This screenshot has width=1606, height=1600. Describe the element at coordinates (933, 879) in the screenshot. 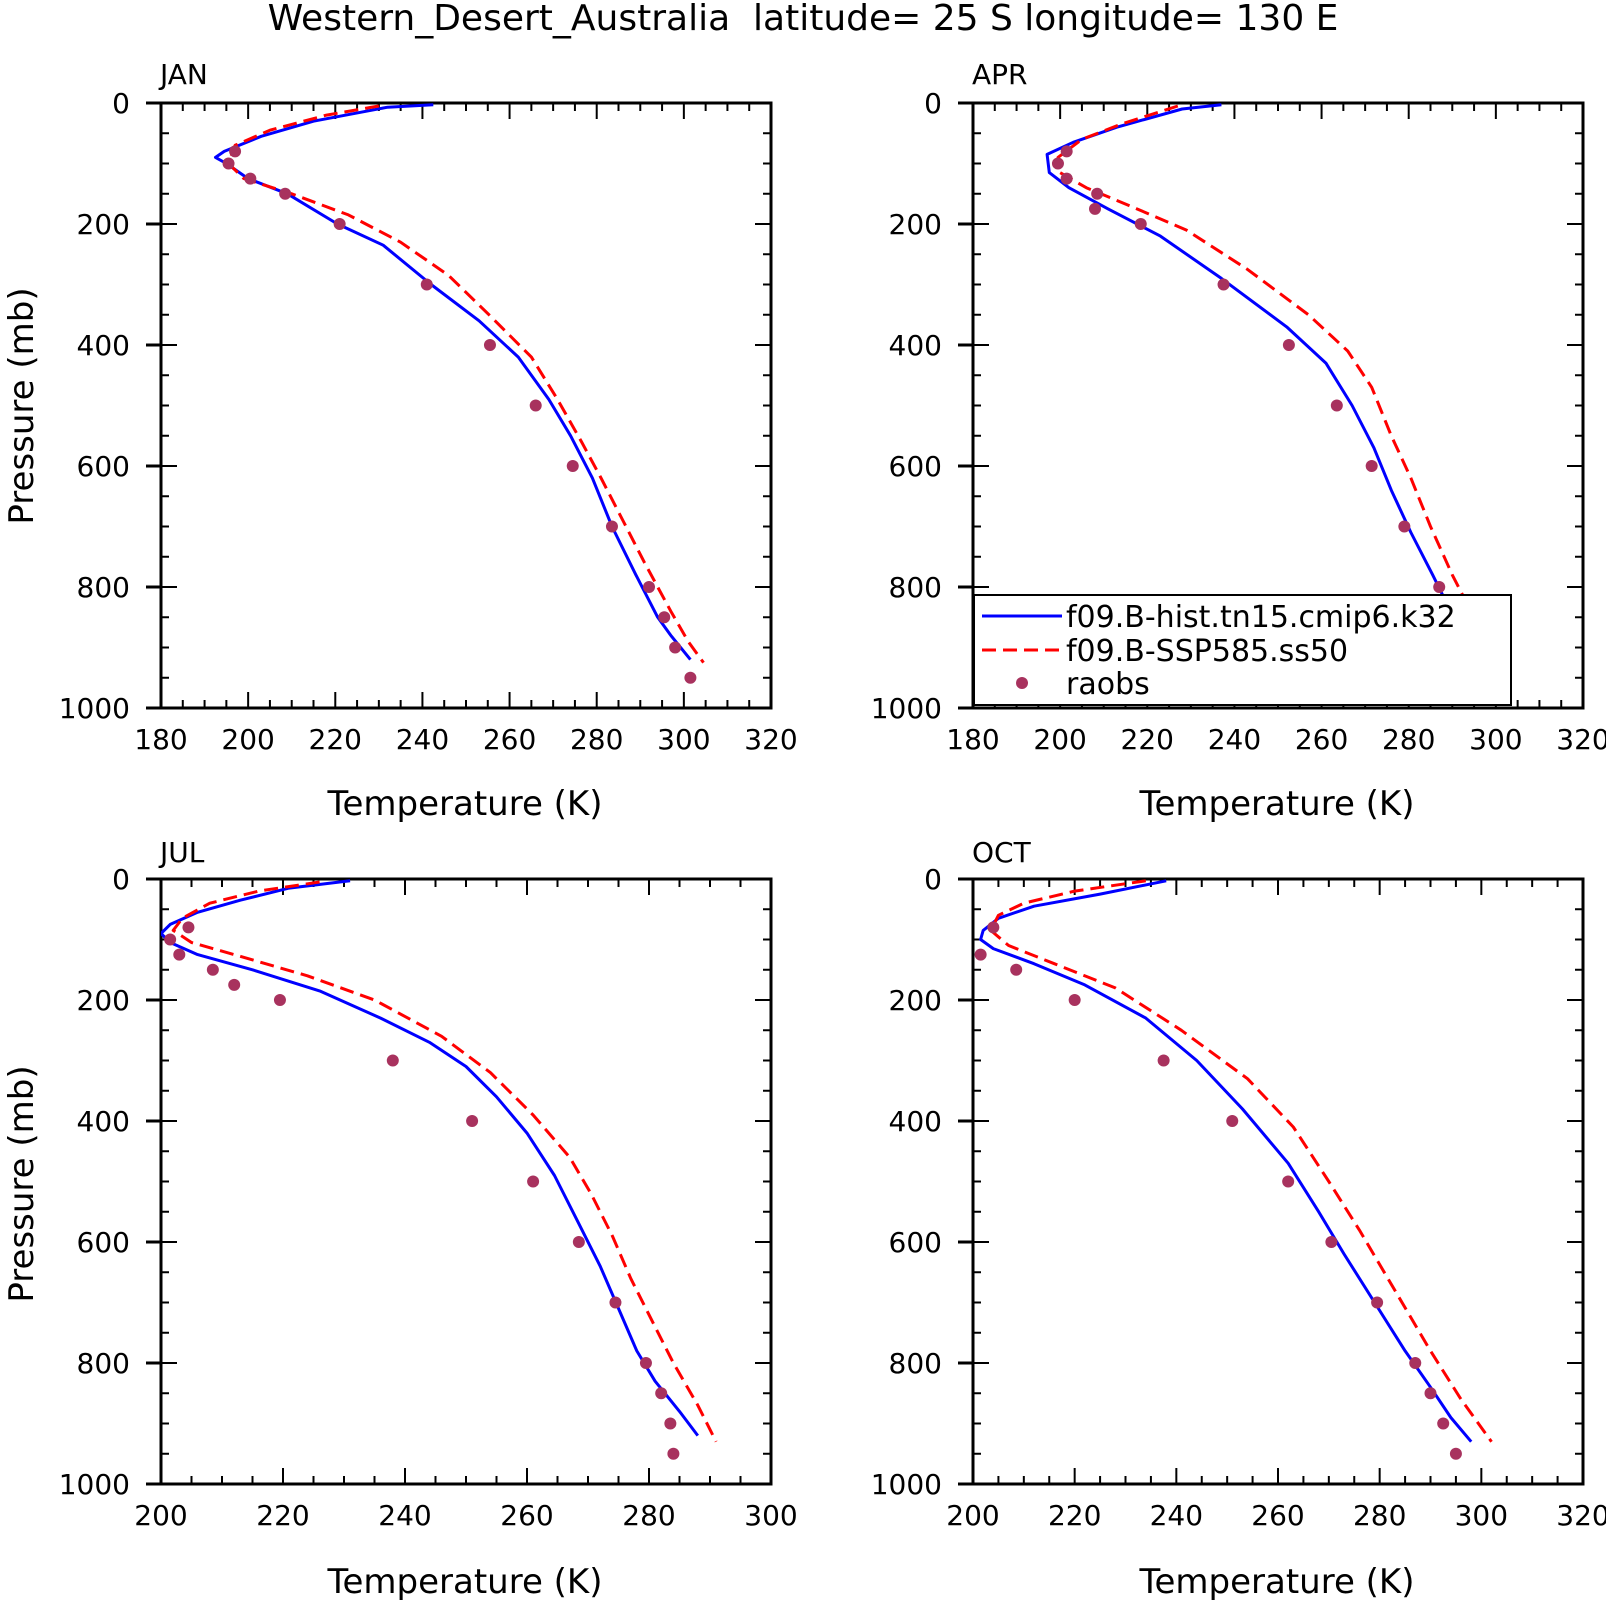

I see `y-tick-label: 0` at that location.